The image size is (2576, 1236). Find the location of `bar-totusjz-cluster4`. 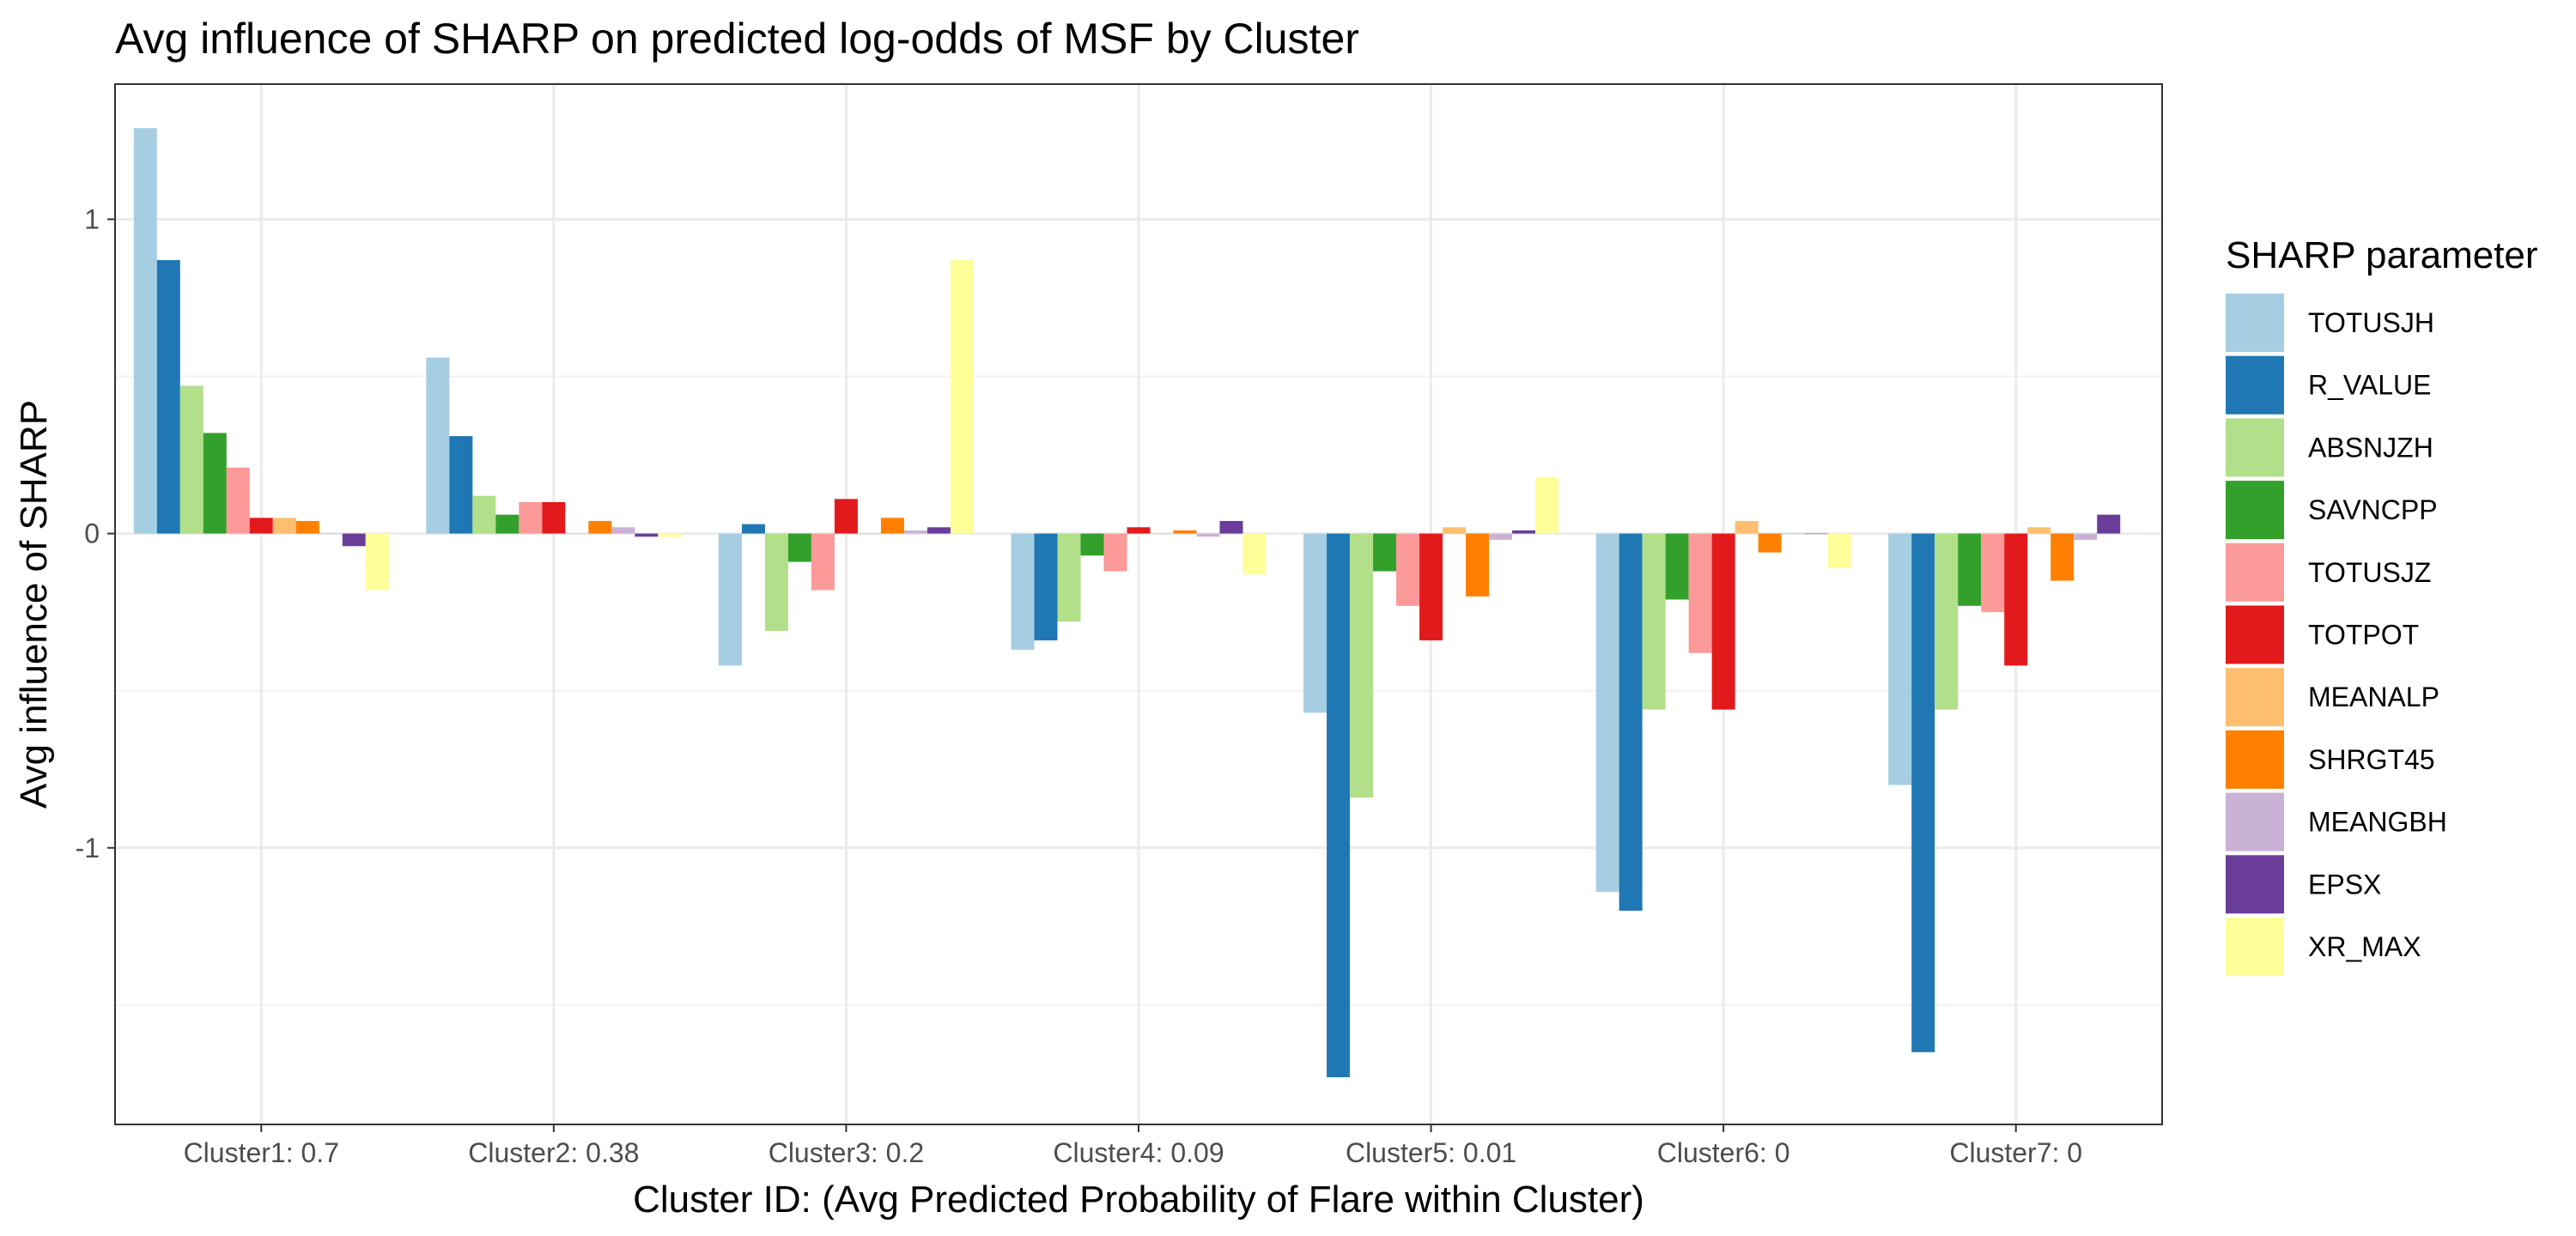

bar-totusjz-cluster4 is located at coordinates (1115, 552).